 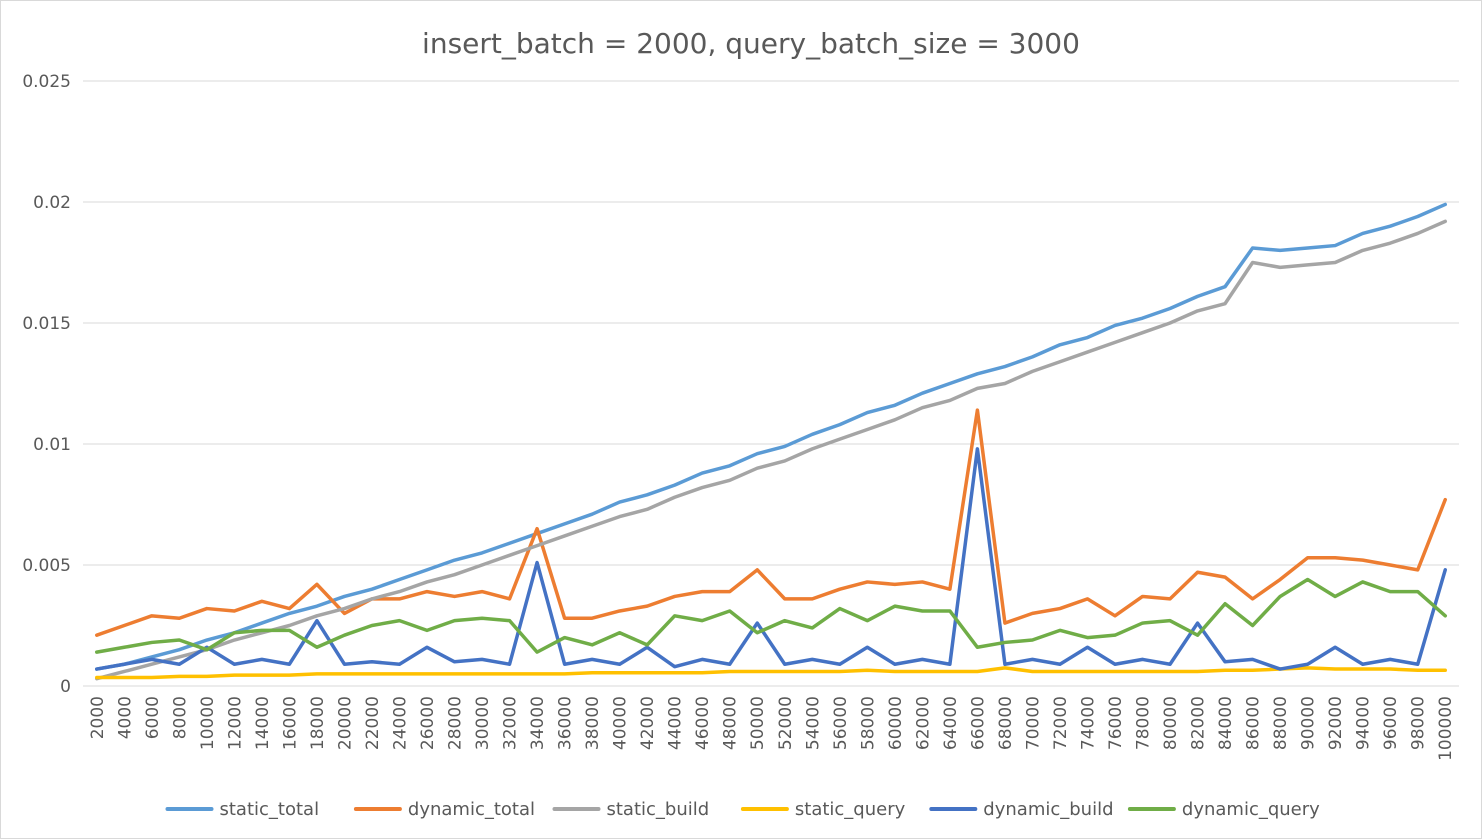 I want to click on x-tick-label: 98000, so click(x=1419, y=723).